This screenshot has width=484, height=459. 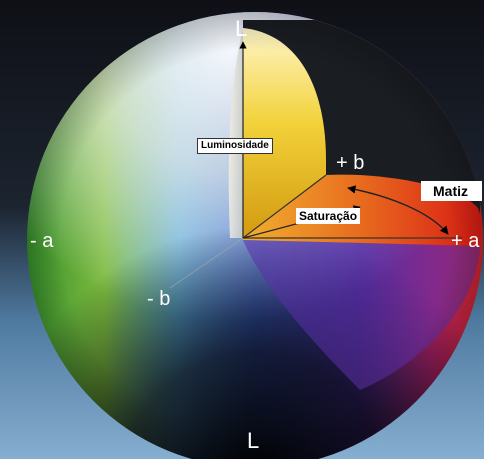 I want to click on l-top-label: L, so click(x=241, y=28).